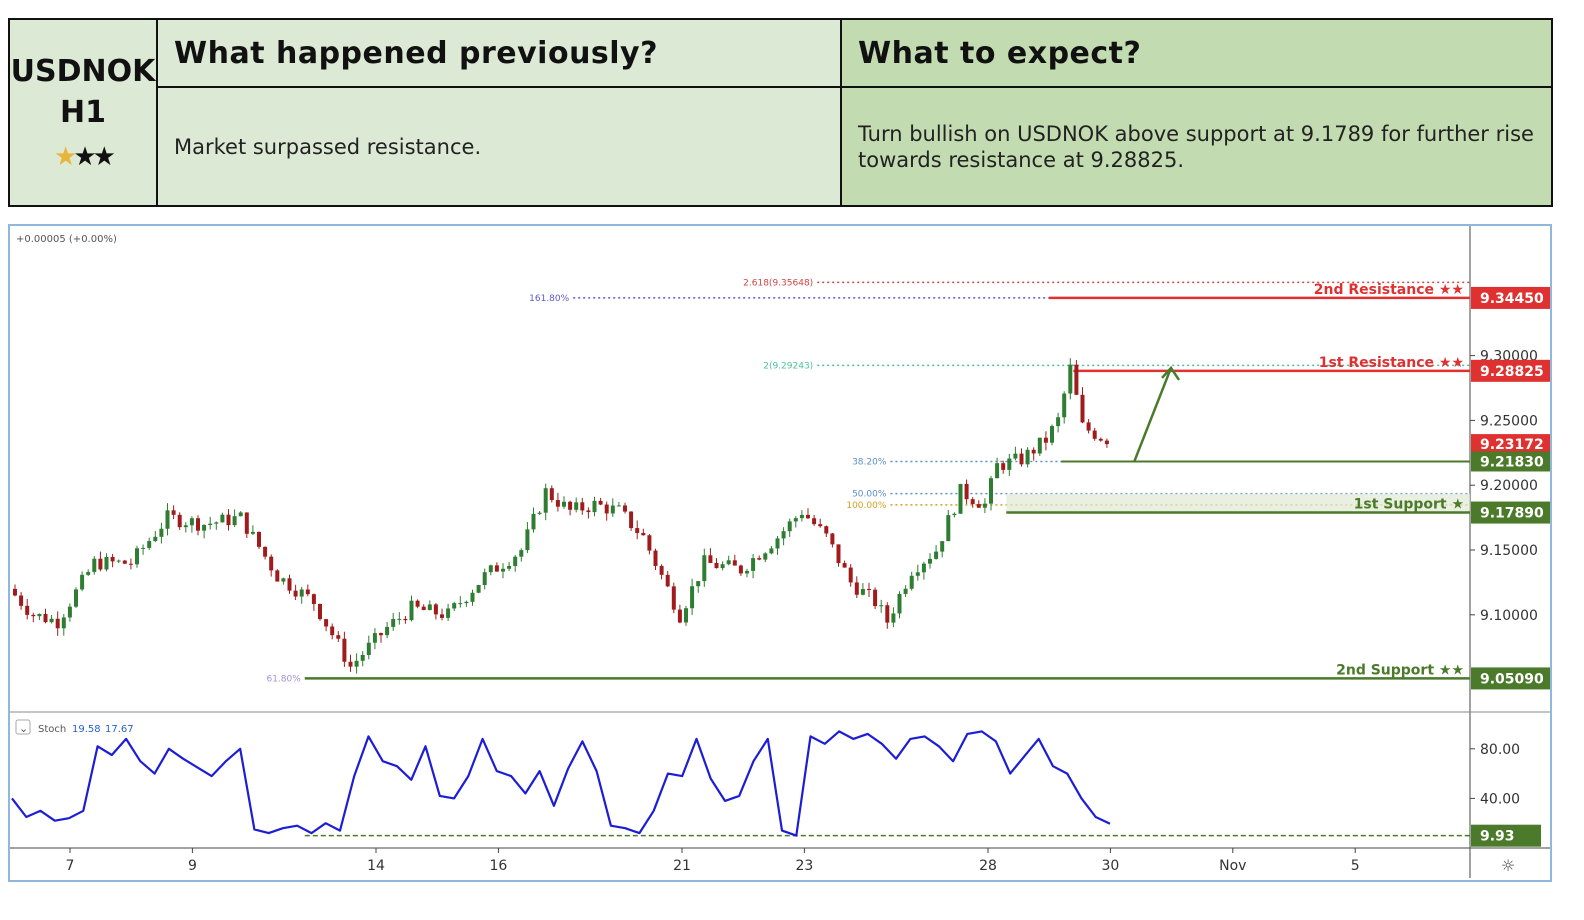 Image resolution: width=1584 pixels, height=920 pixels. What do you see at coordinates (869, 495) in the screenshot?
I see `fib-level-label: 50.00%` at bounding box center [869, 495].